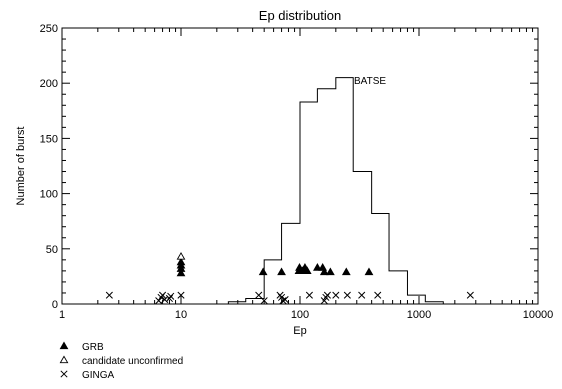 The height and width of the screenshot is (389, 562). Describe the element at coordinates (181, 315) in the screenshot. I see `x-tick-label: 10` at that location.